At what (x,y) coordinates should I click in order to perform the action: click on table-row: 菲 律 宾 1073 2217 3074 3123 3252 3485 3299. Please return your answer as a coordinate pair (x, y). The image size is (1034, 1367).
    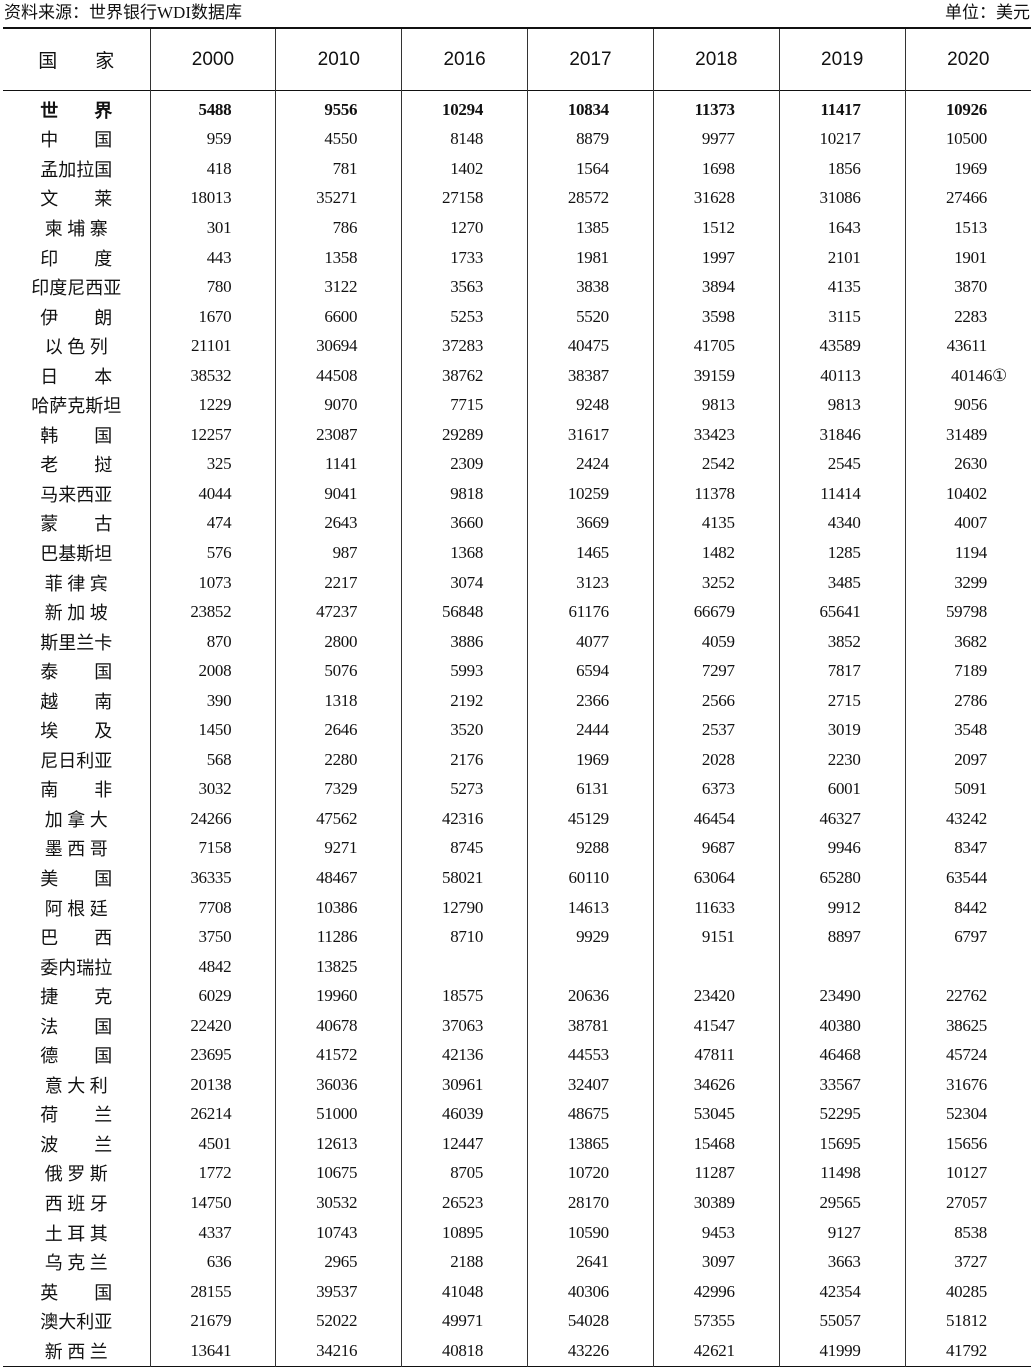
    Looking at the image, I should click on (517, 582).